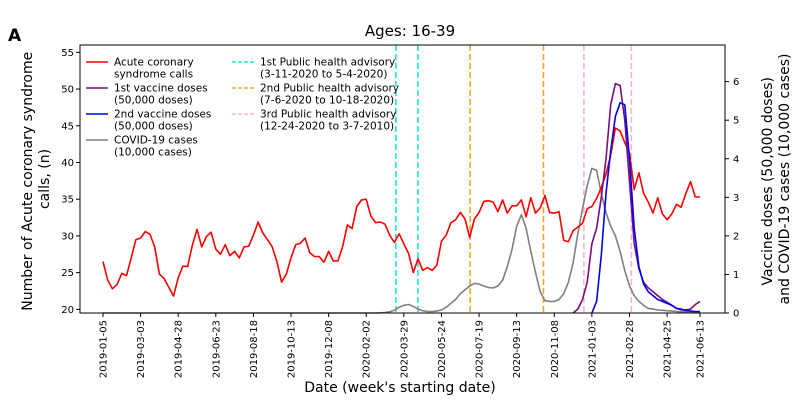  Describe the element at coordinates (67, 310) in the screenshot. I see `y-tick-label: 20` at that location.